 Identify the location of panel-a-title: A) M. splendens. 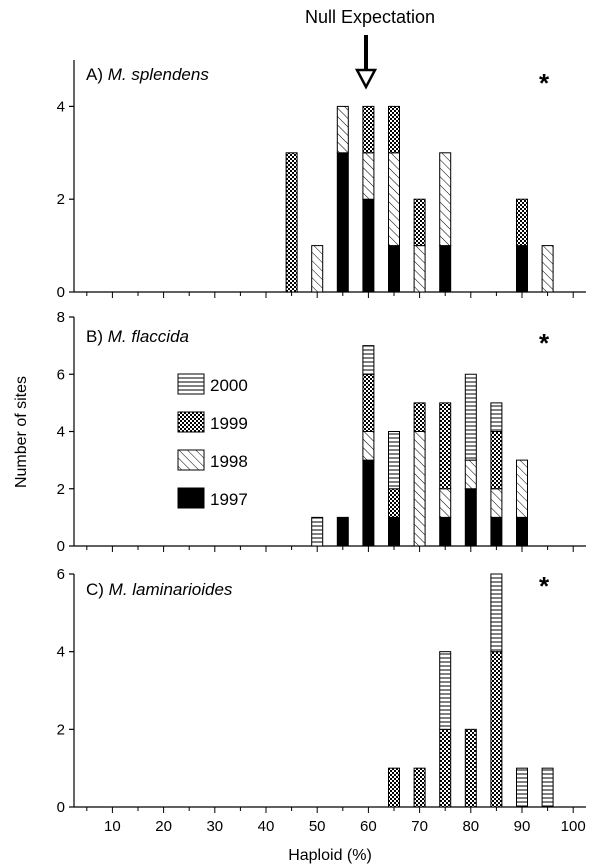
(147, 74).